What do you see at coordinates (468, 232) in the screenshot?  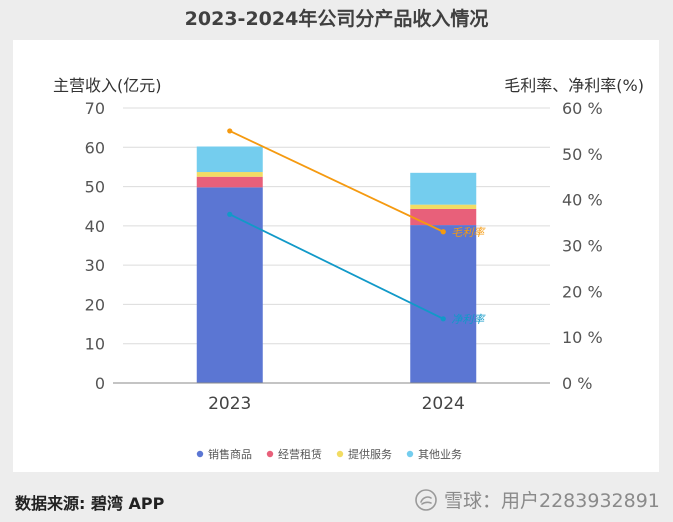 I see `series-line-label: 毛利率` at bounding box center [468, 232].